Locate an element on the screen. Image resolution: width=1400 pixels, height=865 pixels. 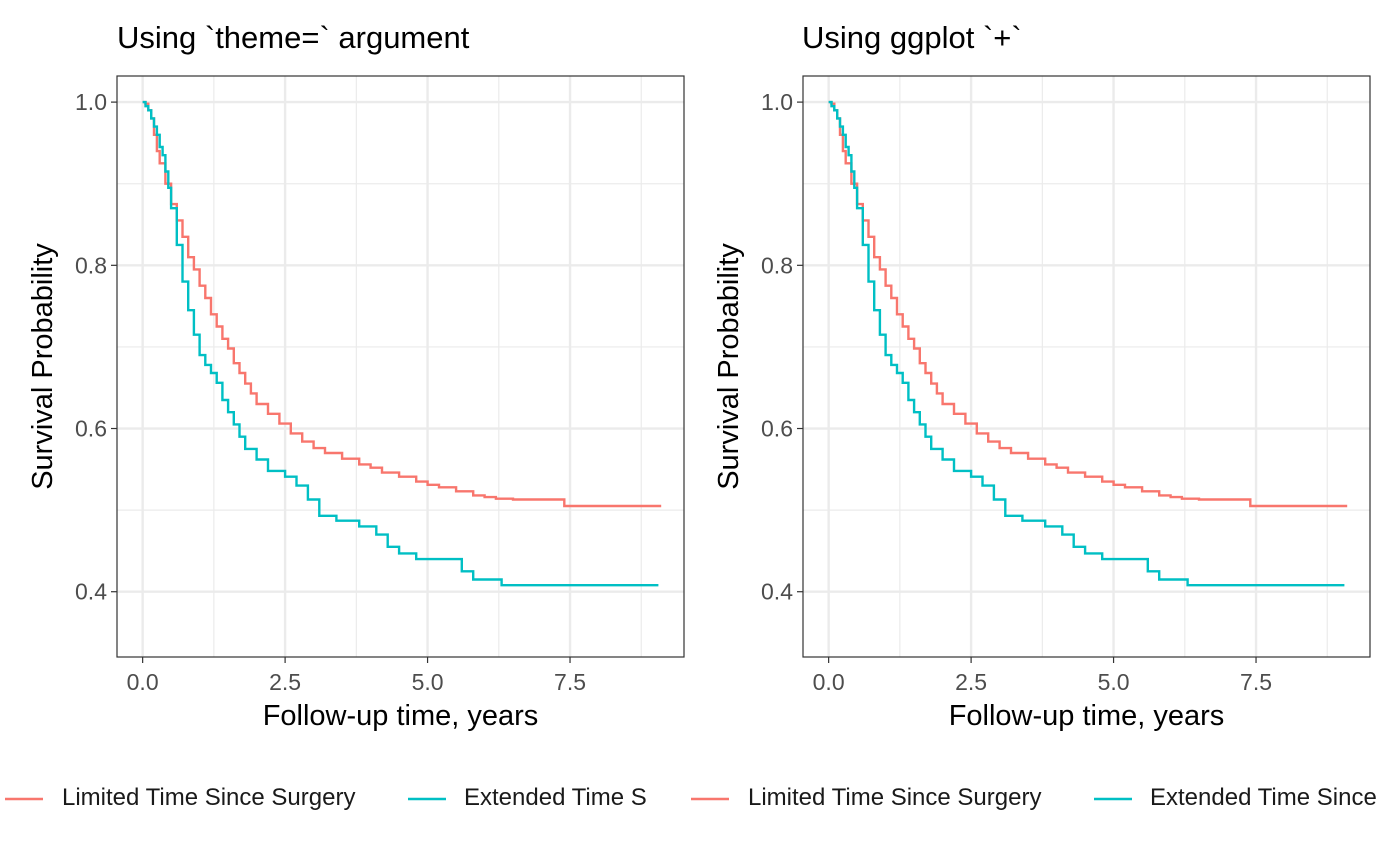
chart-title: Using ggplot `+` is located at coordinates (912, 37).